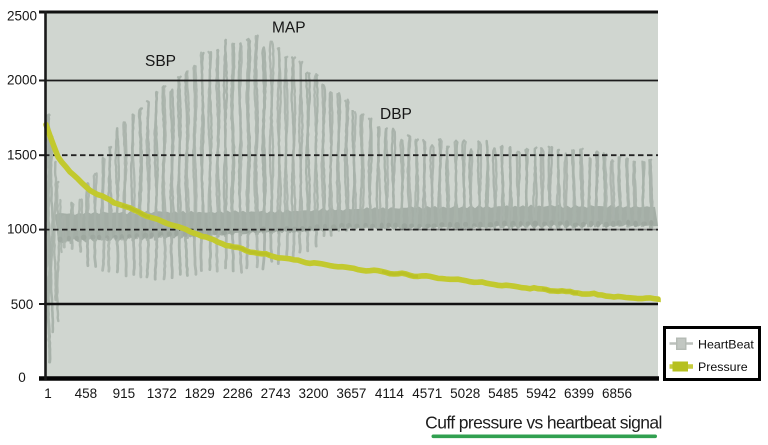 This screenshot has width=768, height=445. I want to click on svg-text: 1500, so click(22, 154).